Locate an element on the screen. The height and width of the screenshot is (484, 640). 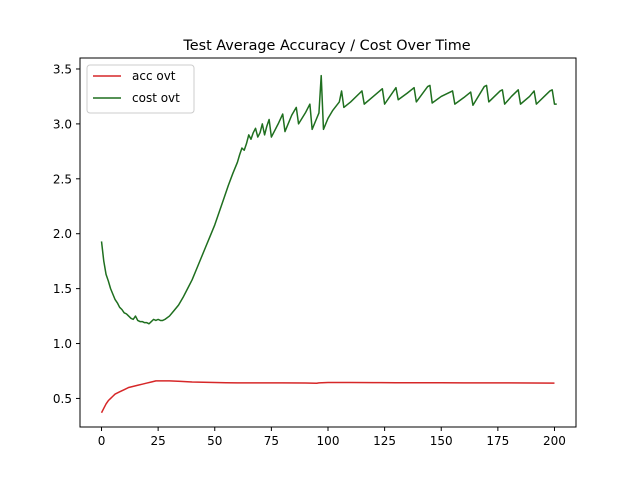
legend-label-acc-ovt: acc ovt is located at coordinates (154, 76).